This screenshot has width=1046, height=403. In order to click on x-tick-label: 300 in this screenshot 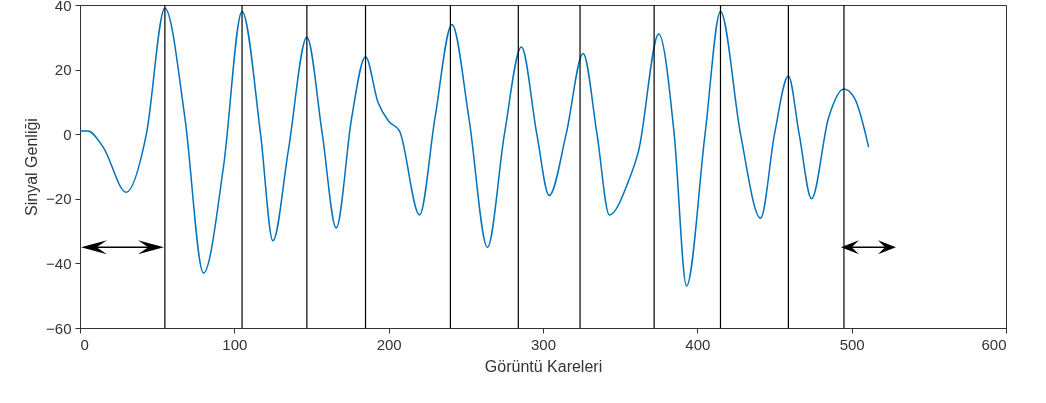, I will do `click(543, 344)`.